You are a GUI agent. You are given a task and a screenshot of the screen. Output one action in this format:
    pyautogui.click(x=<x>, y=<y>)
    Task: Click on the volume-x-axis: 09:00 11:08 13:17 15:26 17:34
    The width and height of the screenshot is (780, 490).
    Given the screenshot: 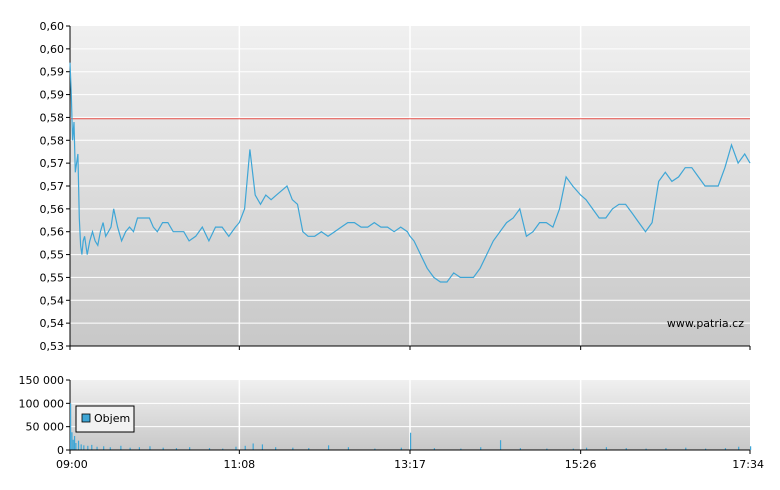 What is the action you would take?
    pyautogui.click(x=410, y=460)
    